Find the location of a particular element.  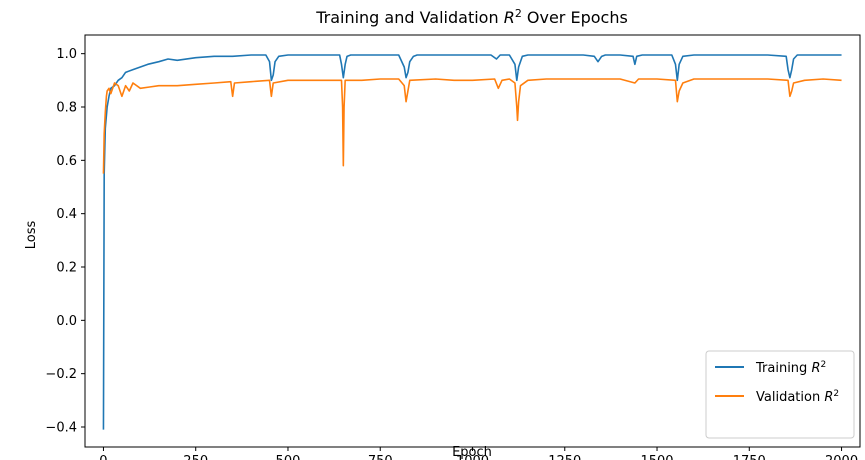

legend-label-training: Training R2 is located at coordinates (790, 368).